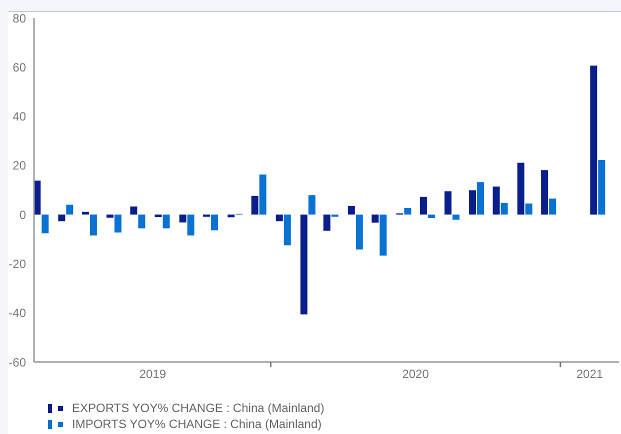 The width and height of the screenshot is (621, 434). Describe the element at coordinates (17, 313) in the screenshot. I see `y-tick-label: -40` at that location.